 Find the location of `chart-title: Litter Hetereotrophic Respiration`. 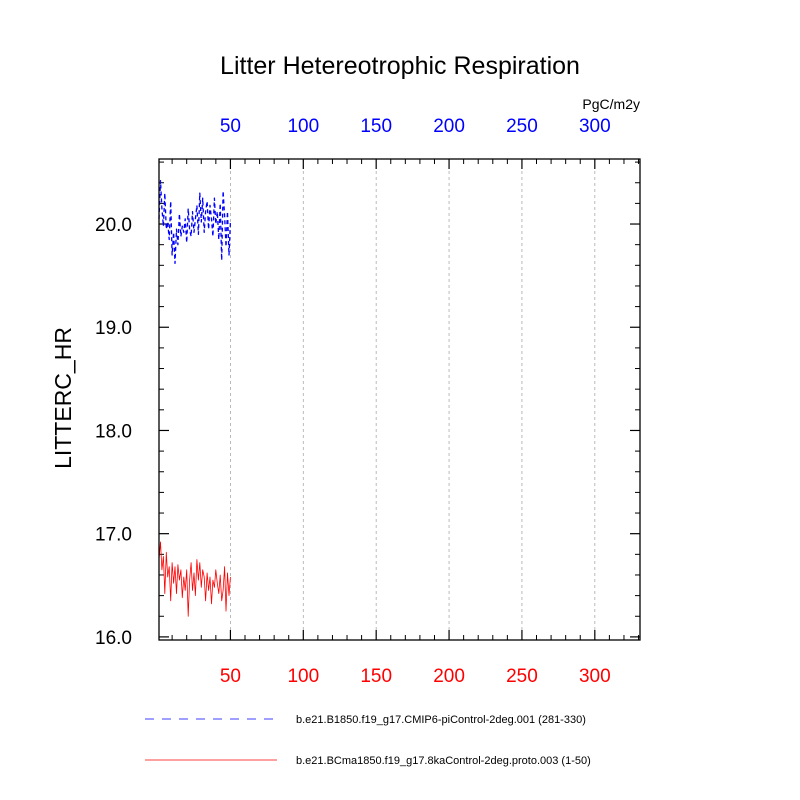

chart-title: Litter Hetereotrophic Respiration is located at coordinates (400, 66).